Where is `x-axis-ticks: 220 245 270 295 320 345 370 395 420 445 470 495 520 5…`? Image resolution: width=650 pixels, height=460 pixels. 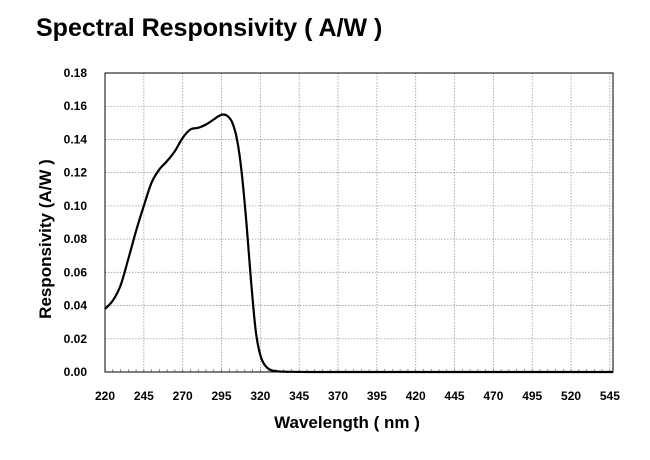
x-axis-ticks: 220 245 270 295 320 345 370 395 420 445 470 495 520 5… is located at coordinates (357, 396).